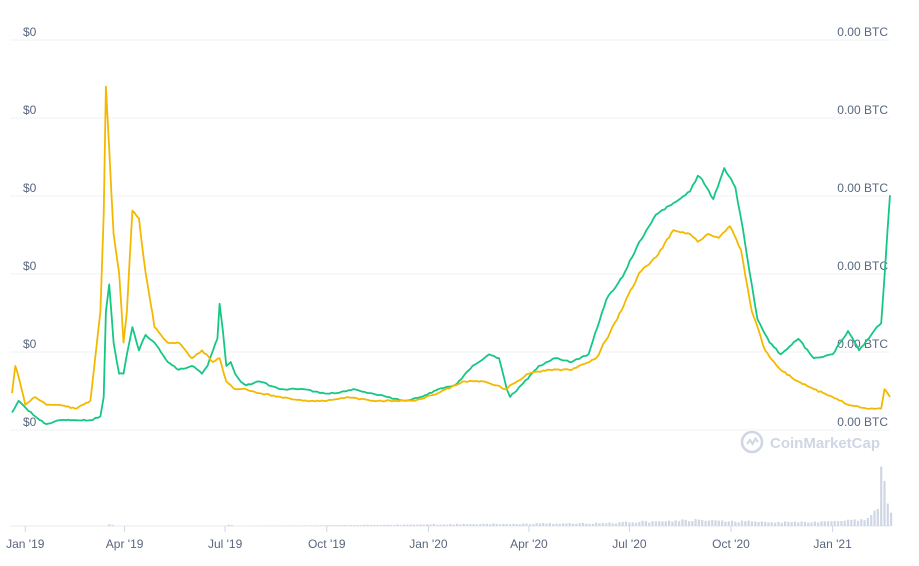  What do you see at coordinates (731, 544) in the screenshot?
I see `x-tick-label: Oct '20` at bounding box center [731, 544].